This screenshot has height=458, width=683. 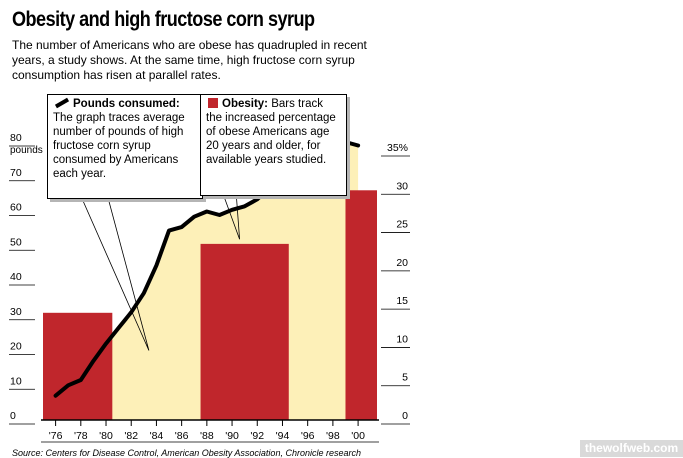 What do you see at coordinates (159, 270) in the screenshot?
I see `callout-pointers` at bounding box center [159, 270].